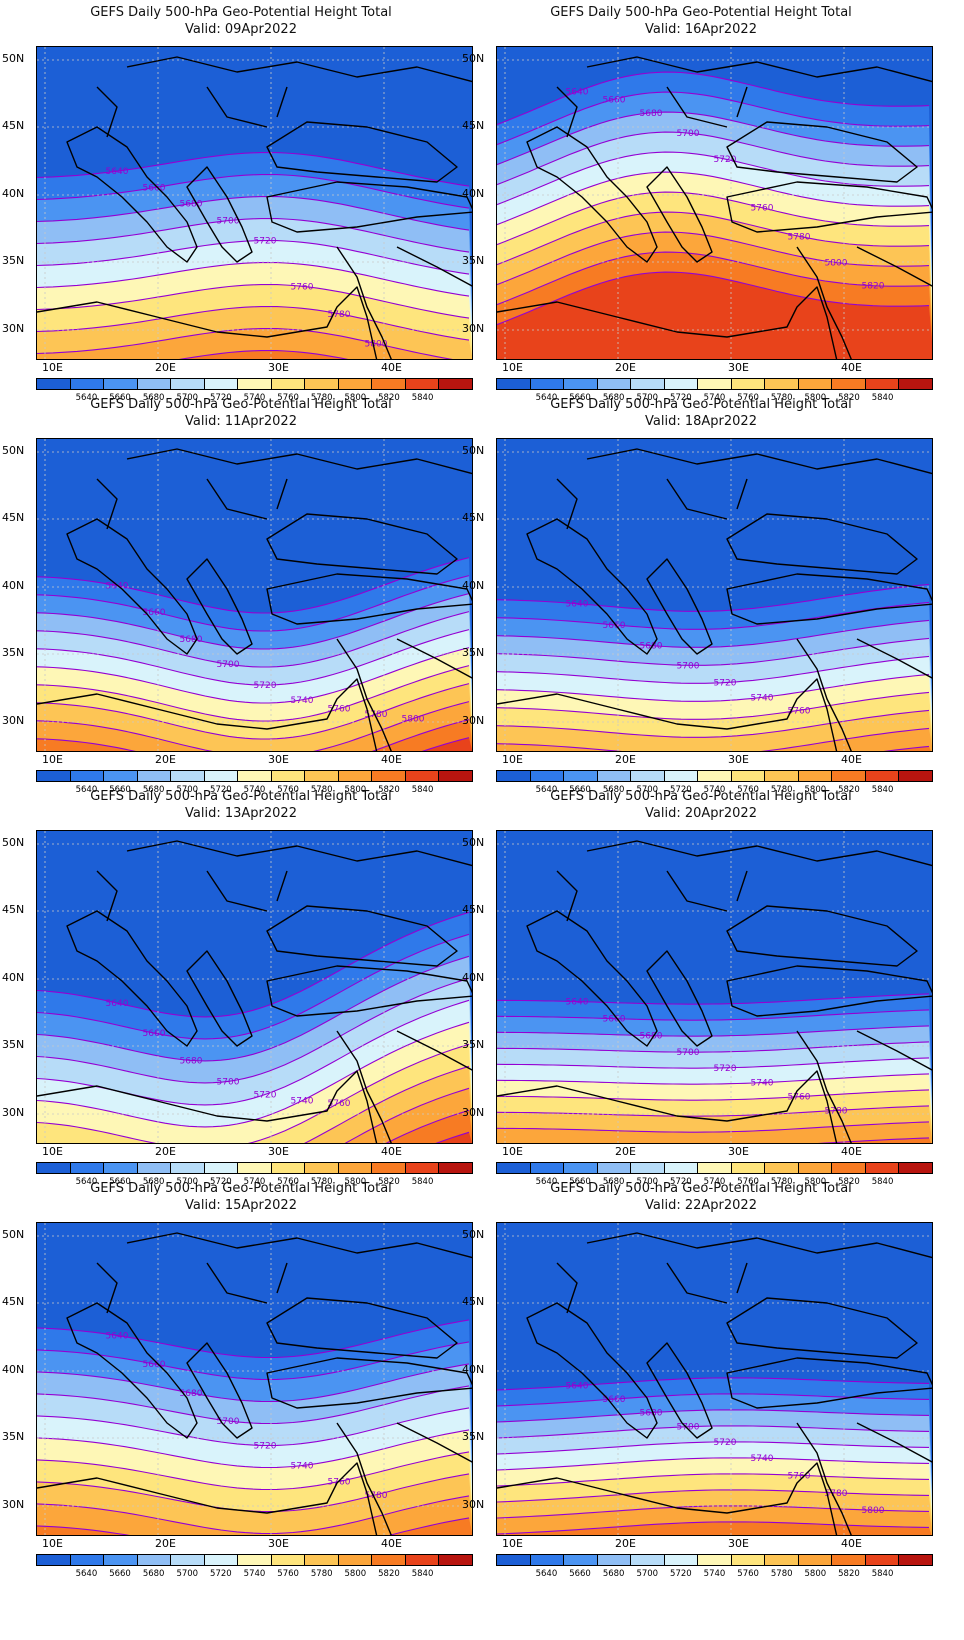 The width and height of the screenshot is (964, 1640). What do you see at coordinates (701, 1205) in the screenshot?
I see `panel-valid-date: Valid: 22Apr2022` at bounding box center [701, 1205].